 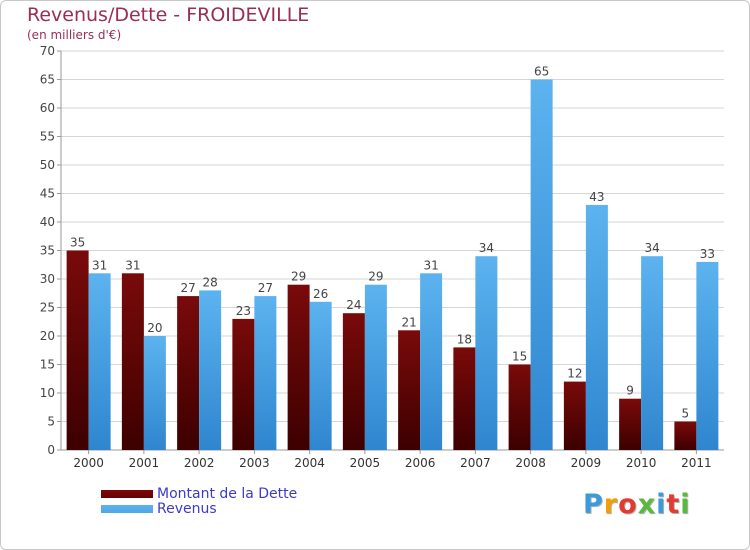 What do you see at coordinates (486, 353) in the screenshot?
I see `bar-revenus-2007` at bounding box center [486, 353].